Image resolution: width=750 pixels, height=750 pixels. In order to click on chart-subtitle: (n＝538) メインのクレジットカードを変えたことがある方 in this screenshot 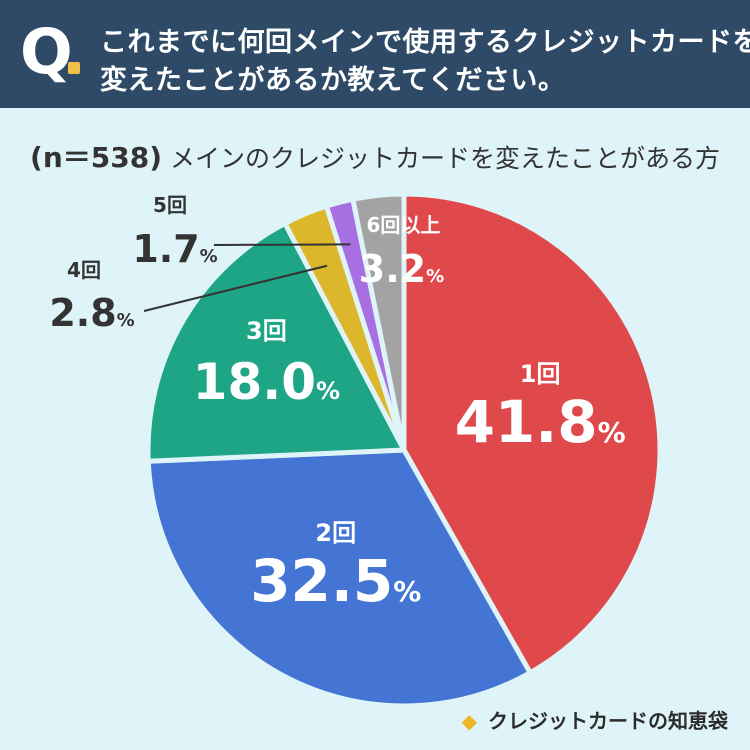, I will do `click(375, 156)`.